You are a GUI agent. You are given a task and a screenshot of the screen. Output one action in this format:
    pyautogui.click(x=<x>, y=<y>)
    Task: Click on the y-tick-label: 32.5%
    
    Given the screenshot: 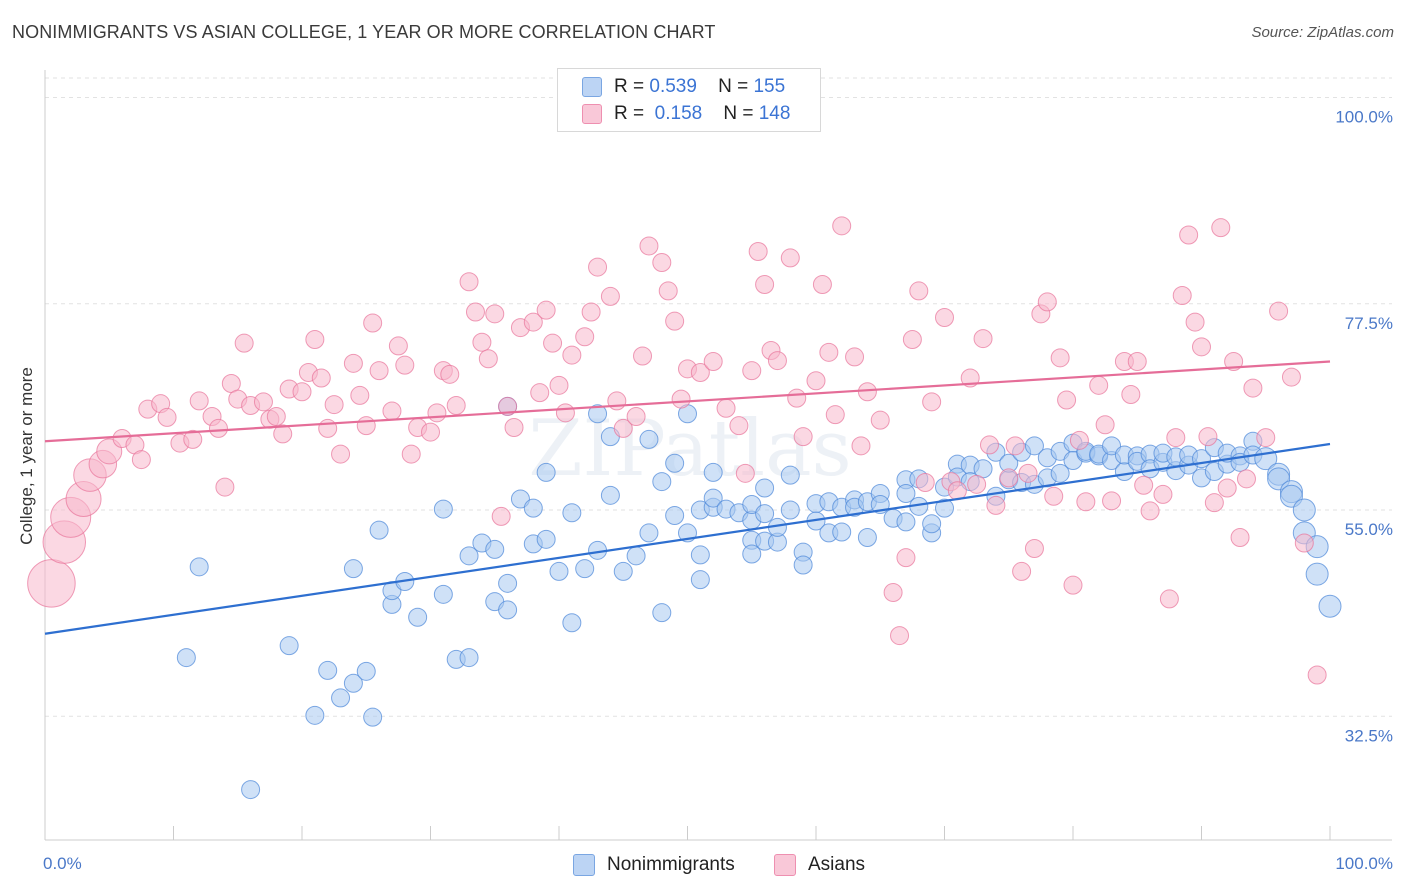 What is the action you would take?
    pyautogui.click(x=1369, y=735)
    